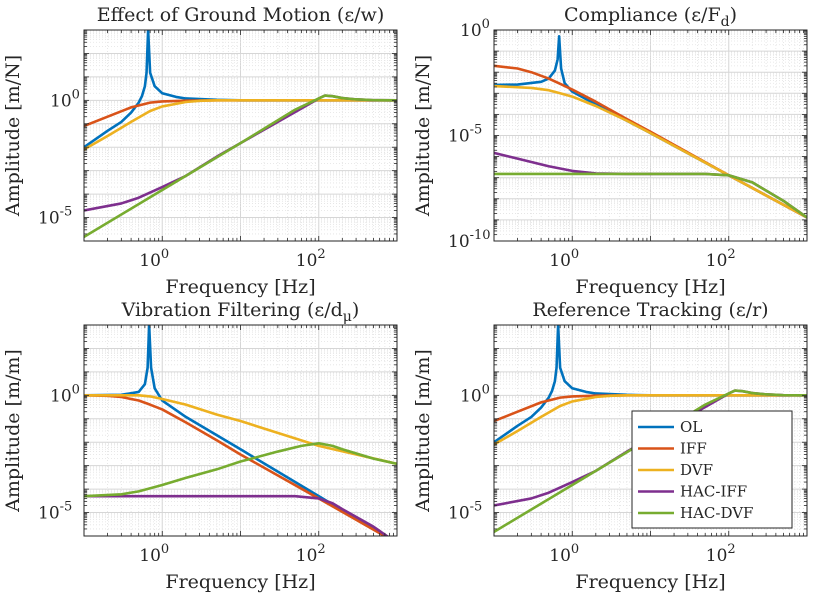 Image resolution: width=815 pixels, height=609 pixels. I want to click on legend-entry-hac-iff: HAC-IFF, so click(713, 492).